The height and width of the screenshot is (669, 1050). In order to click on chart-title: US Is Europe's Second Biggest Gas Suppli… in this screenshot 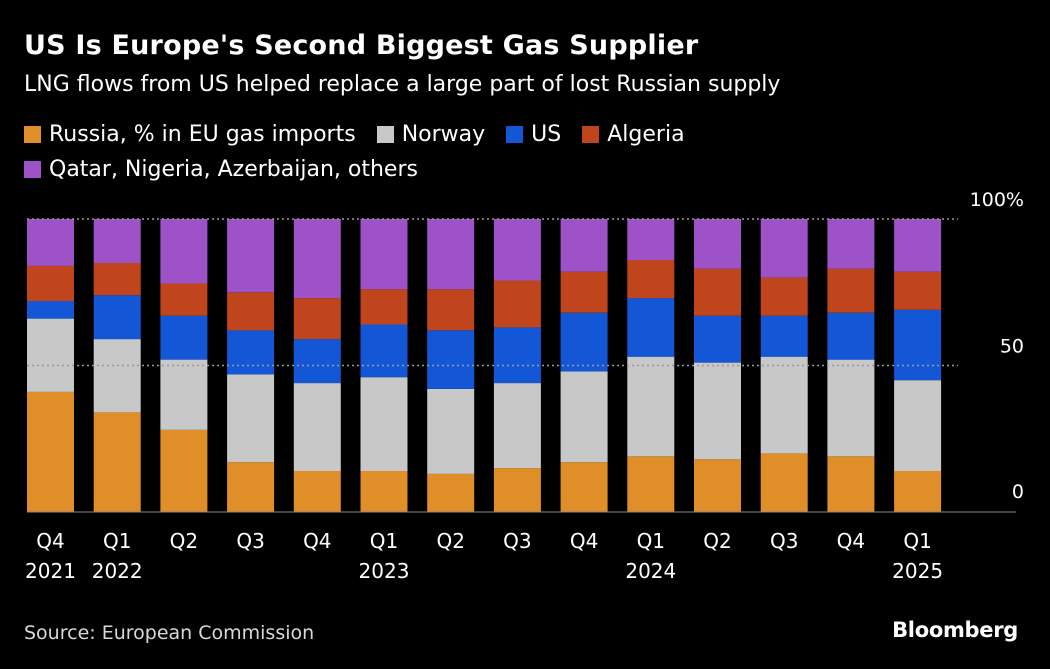, I will do `click(361, 45)`.